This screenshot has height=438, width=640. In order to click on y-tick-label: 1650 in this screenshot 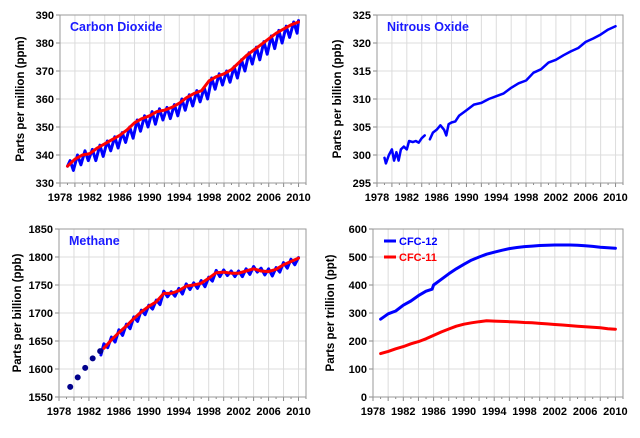, I will do `click(41, 342)`.